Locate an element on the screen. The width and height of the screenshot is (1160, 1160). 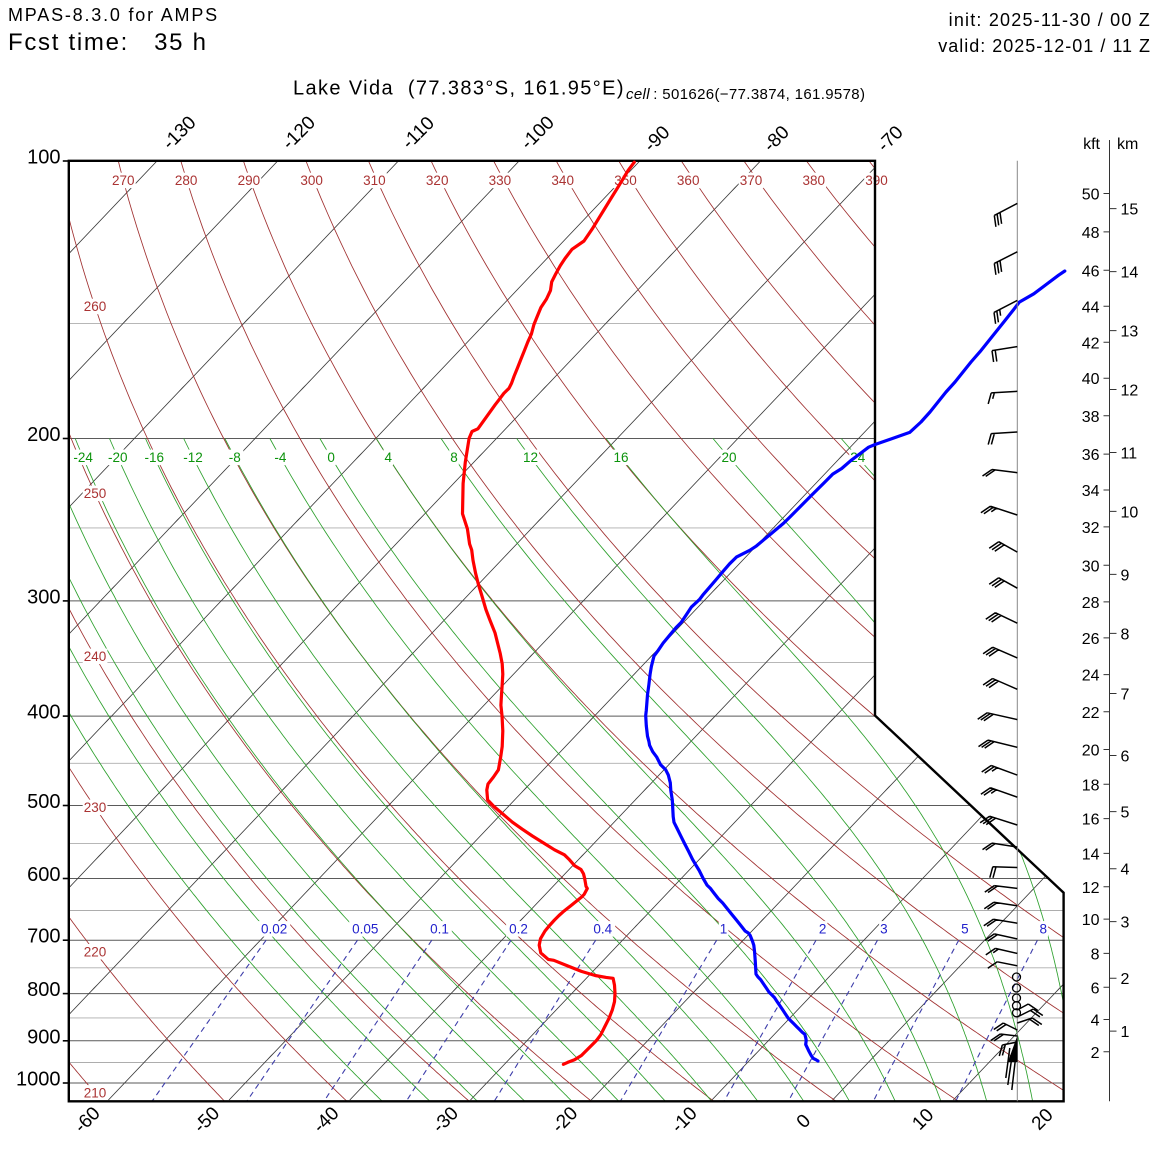
svg-text: 22 is located at coordinates (1091, 713).